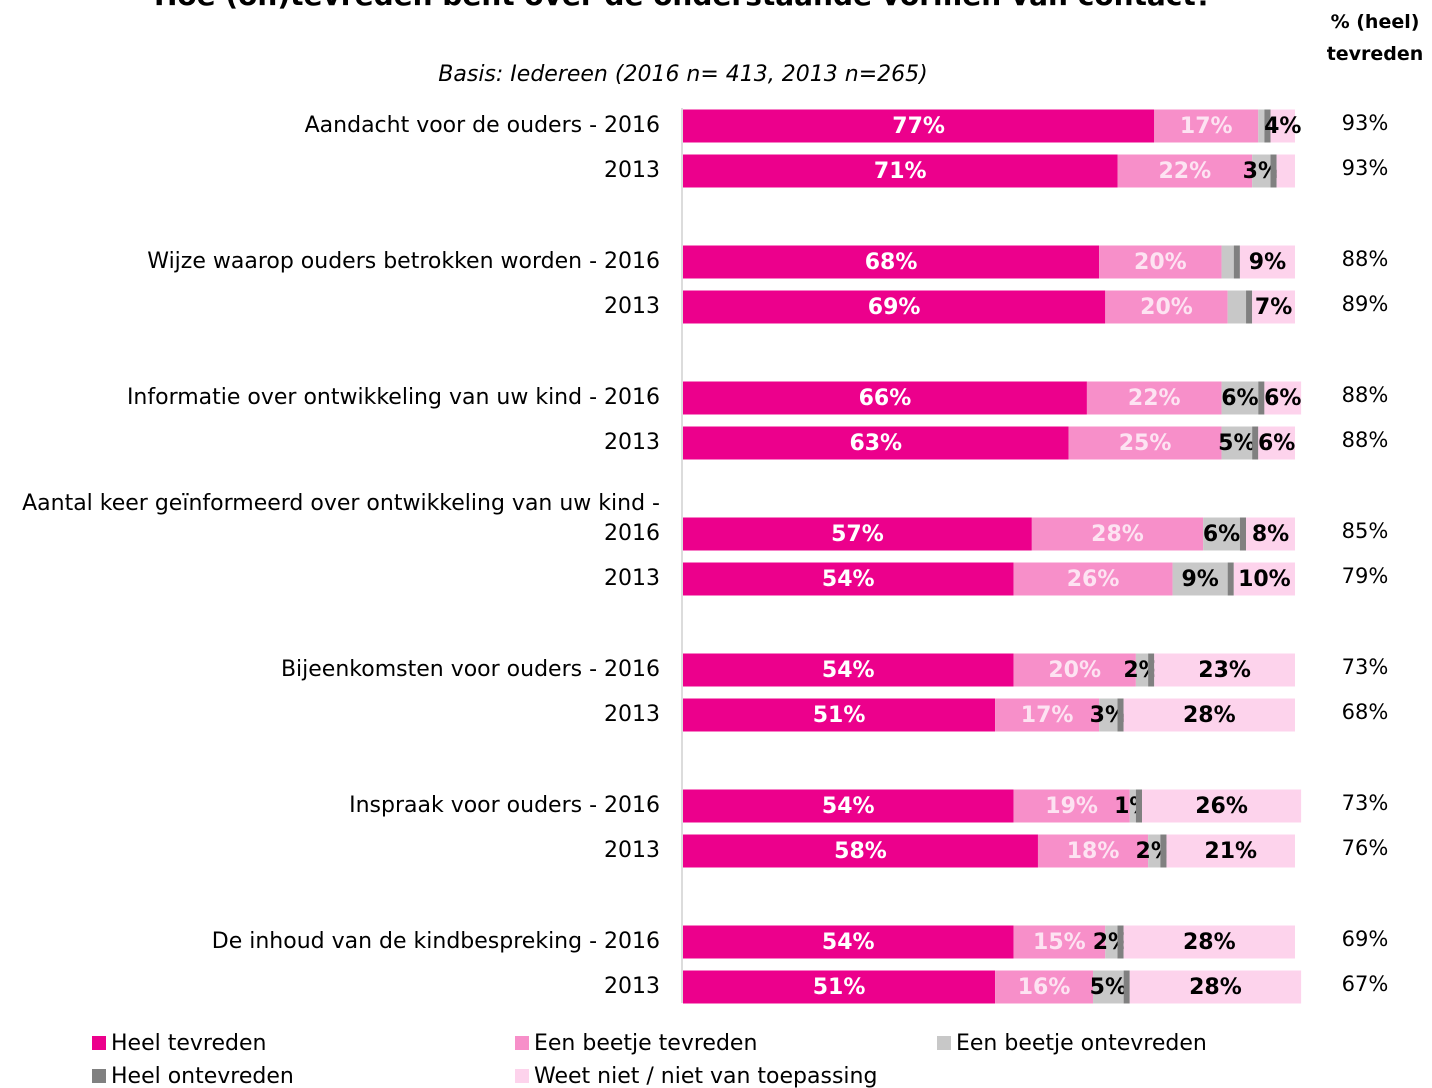 This screenshot has height=1088, width=1432. What do you see at coordinates (1365, 984) in the screenshot?
I see `tevreden-label: 67%` at bounding box center [1365, 984].